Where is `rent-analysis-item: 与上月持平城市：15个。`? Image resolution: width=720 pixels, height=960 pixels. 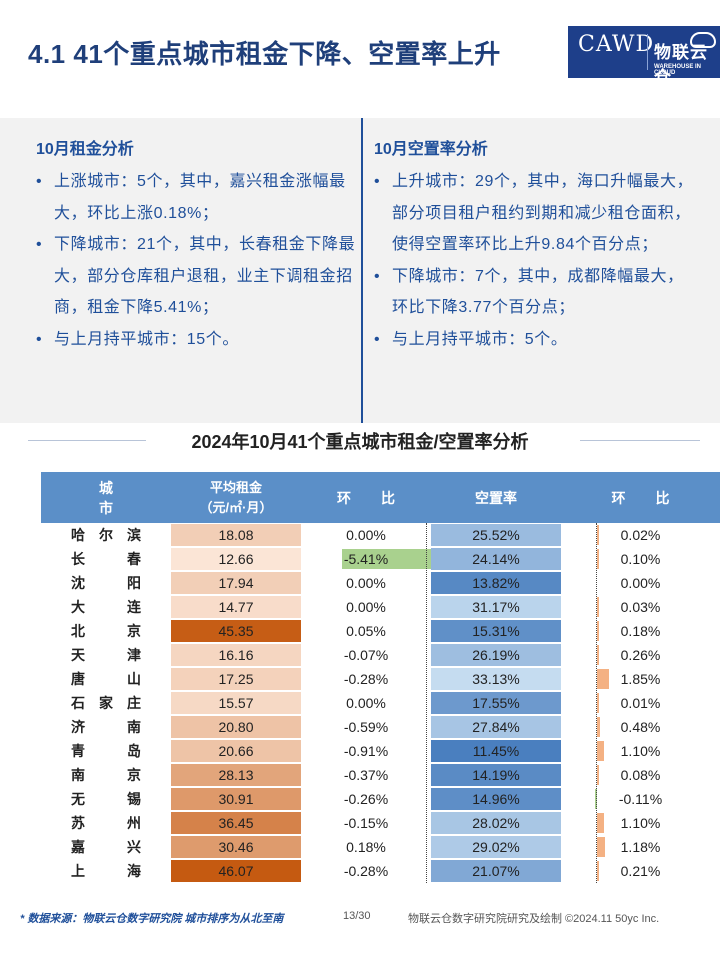
rent-analysis-item: 与上月持平城市：15个。 is located at coordinates (197, 340).